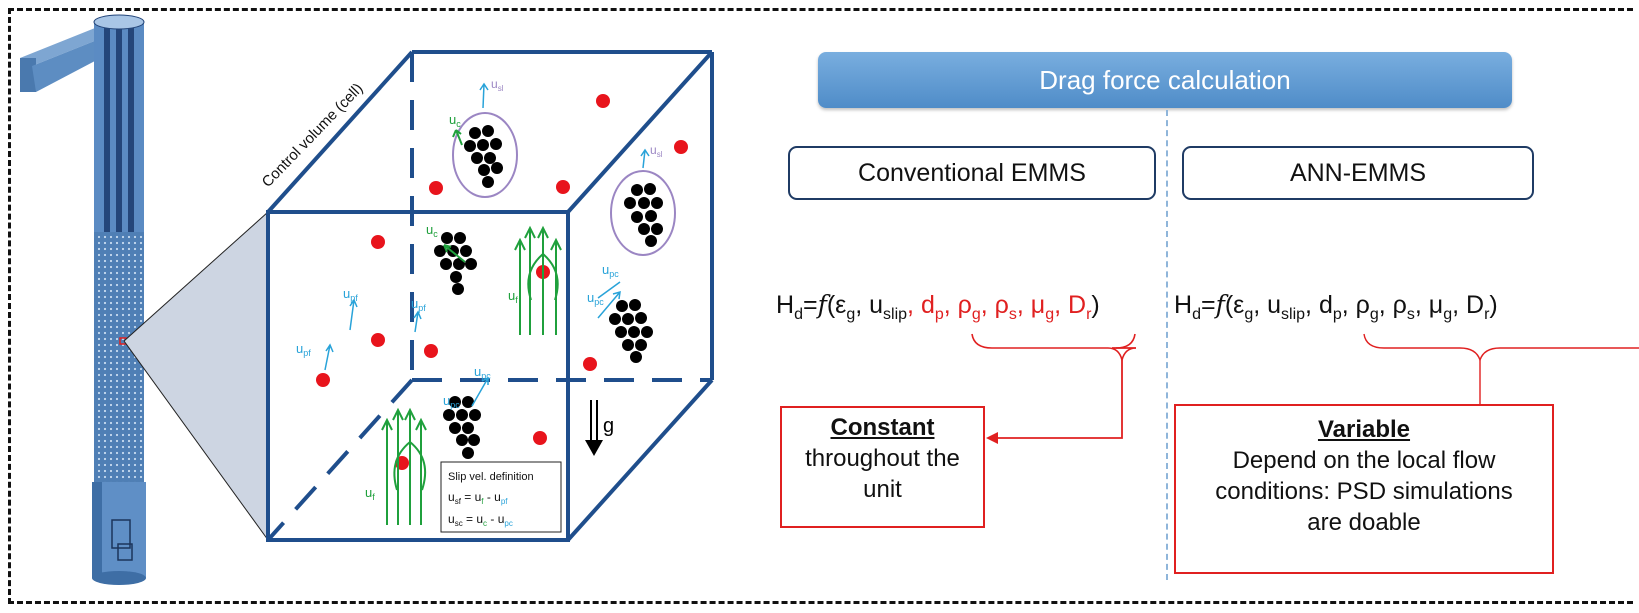 The width and height of the screenshot is (1639, 613). Describe the element at coordinates (938, 306) in the screenshot. I see `conventional-equation: Hd=f(εg, uslip, dp, ρg, ρs, μg, Dr)` at that location.